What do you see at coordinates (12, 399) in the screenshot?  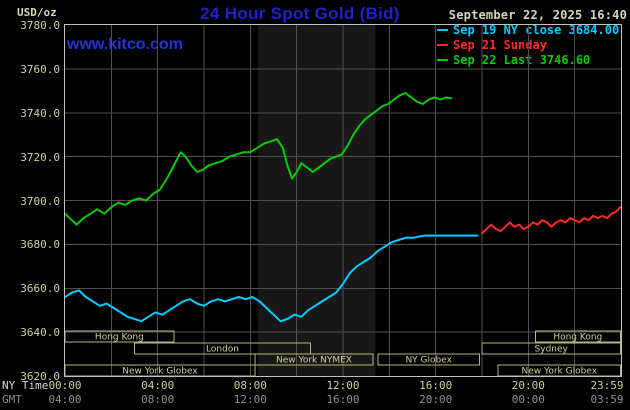 I see `x-axis-gmt-label: GMT` at bounding box center [12, 399].